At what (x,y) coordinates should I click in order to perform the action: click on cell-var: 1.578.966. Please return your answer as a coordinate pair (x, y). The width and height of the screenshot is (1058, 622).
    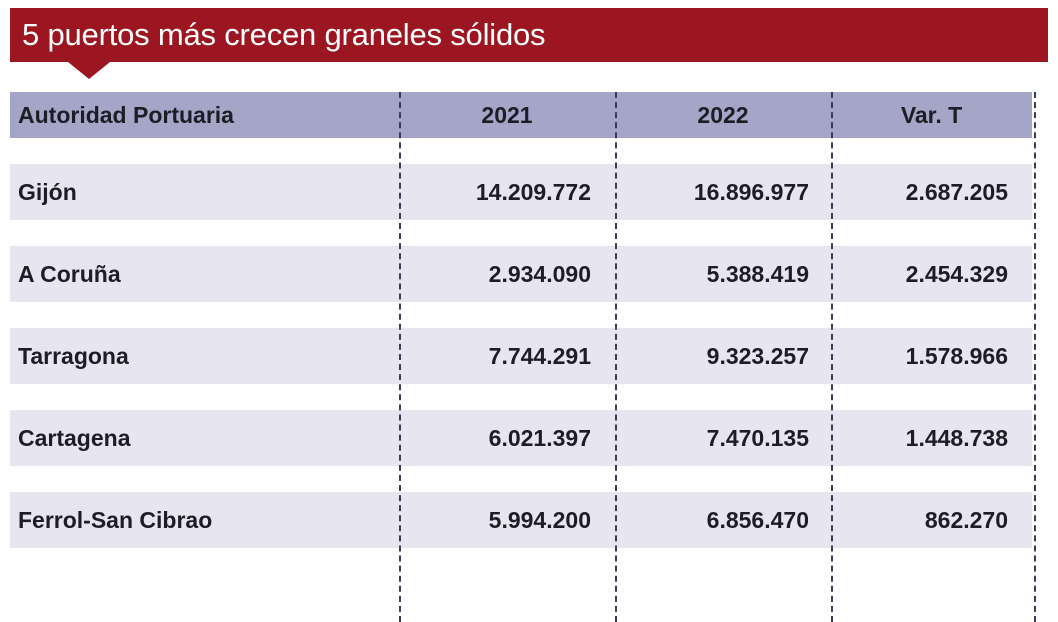
    Looking at the image, I should click on (956, 355).